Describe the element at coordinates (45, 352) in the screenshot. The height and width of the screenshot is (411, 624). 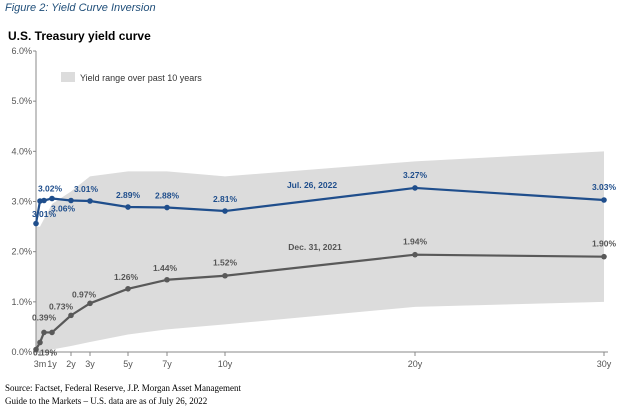
I see `data-label: 0.19%` at that location.